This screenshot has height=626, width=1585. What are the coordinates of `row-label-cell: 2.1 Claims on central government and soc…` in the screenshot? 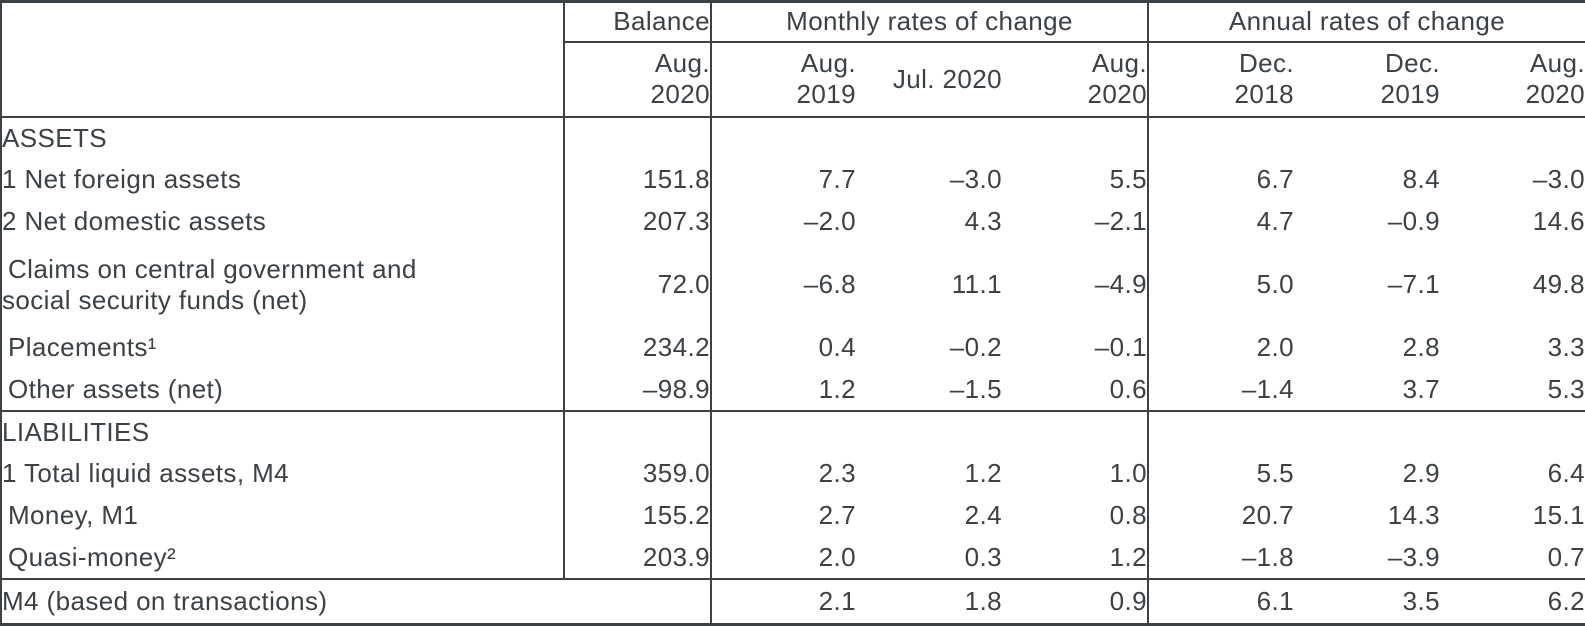 It's located at (209, 284).